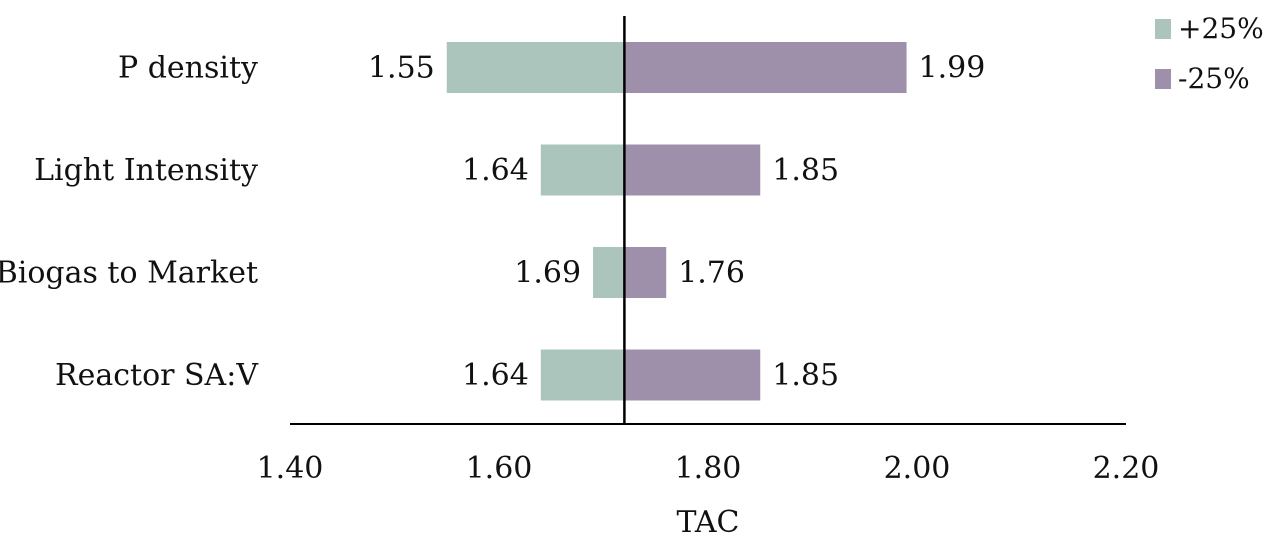  I want to click on x-tick-label: 2.20, so click(1126, 468).